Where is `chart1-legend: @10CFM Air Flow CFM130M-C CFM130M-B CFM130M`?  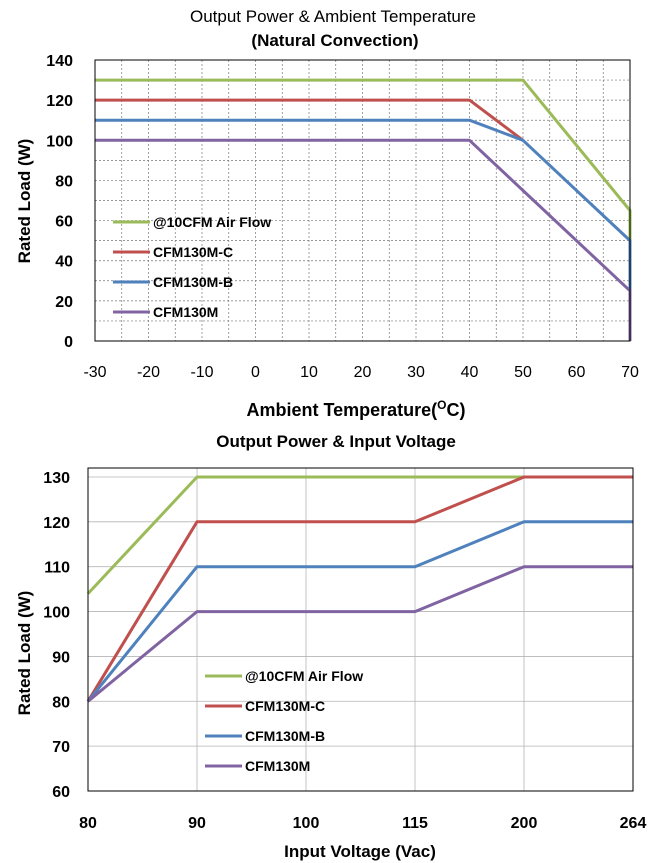 chart1-legend: @10CFM Air Flow CFM130M-C CFM130M-B CFM130M is located at coordinates (192, 267).